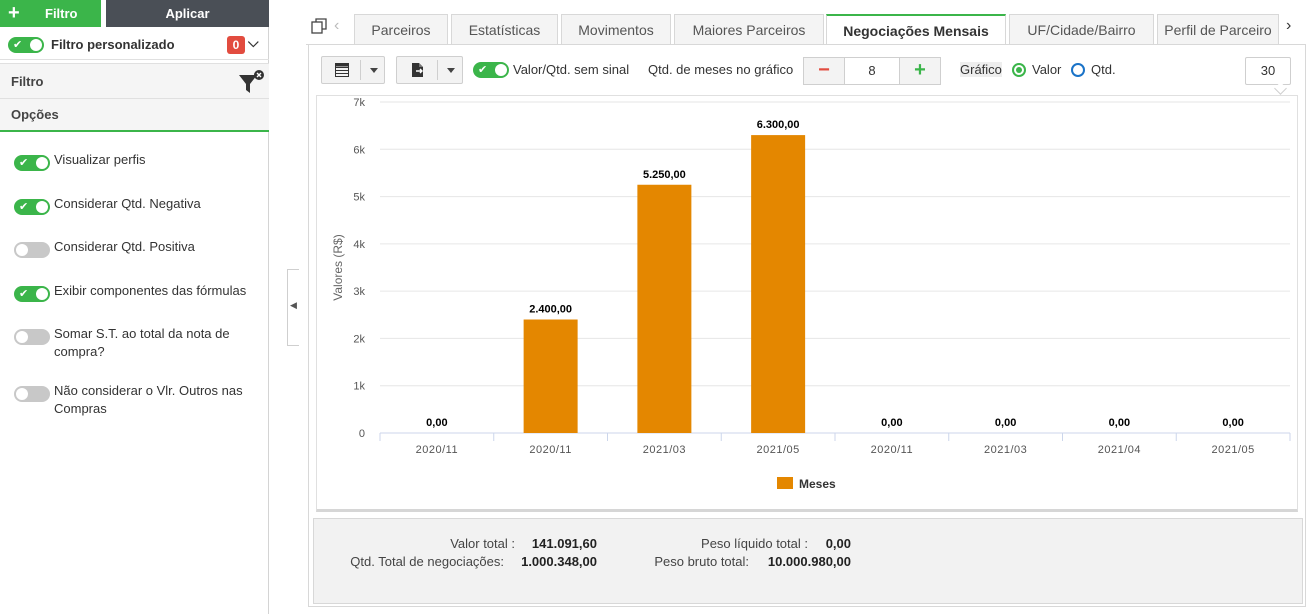  I want to click on apply-button: Aplicar, so click(187, 13).